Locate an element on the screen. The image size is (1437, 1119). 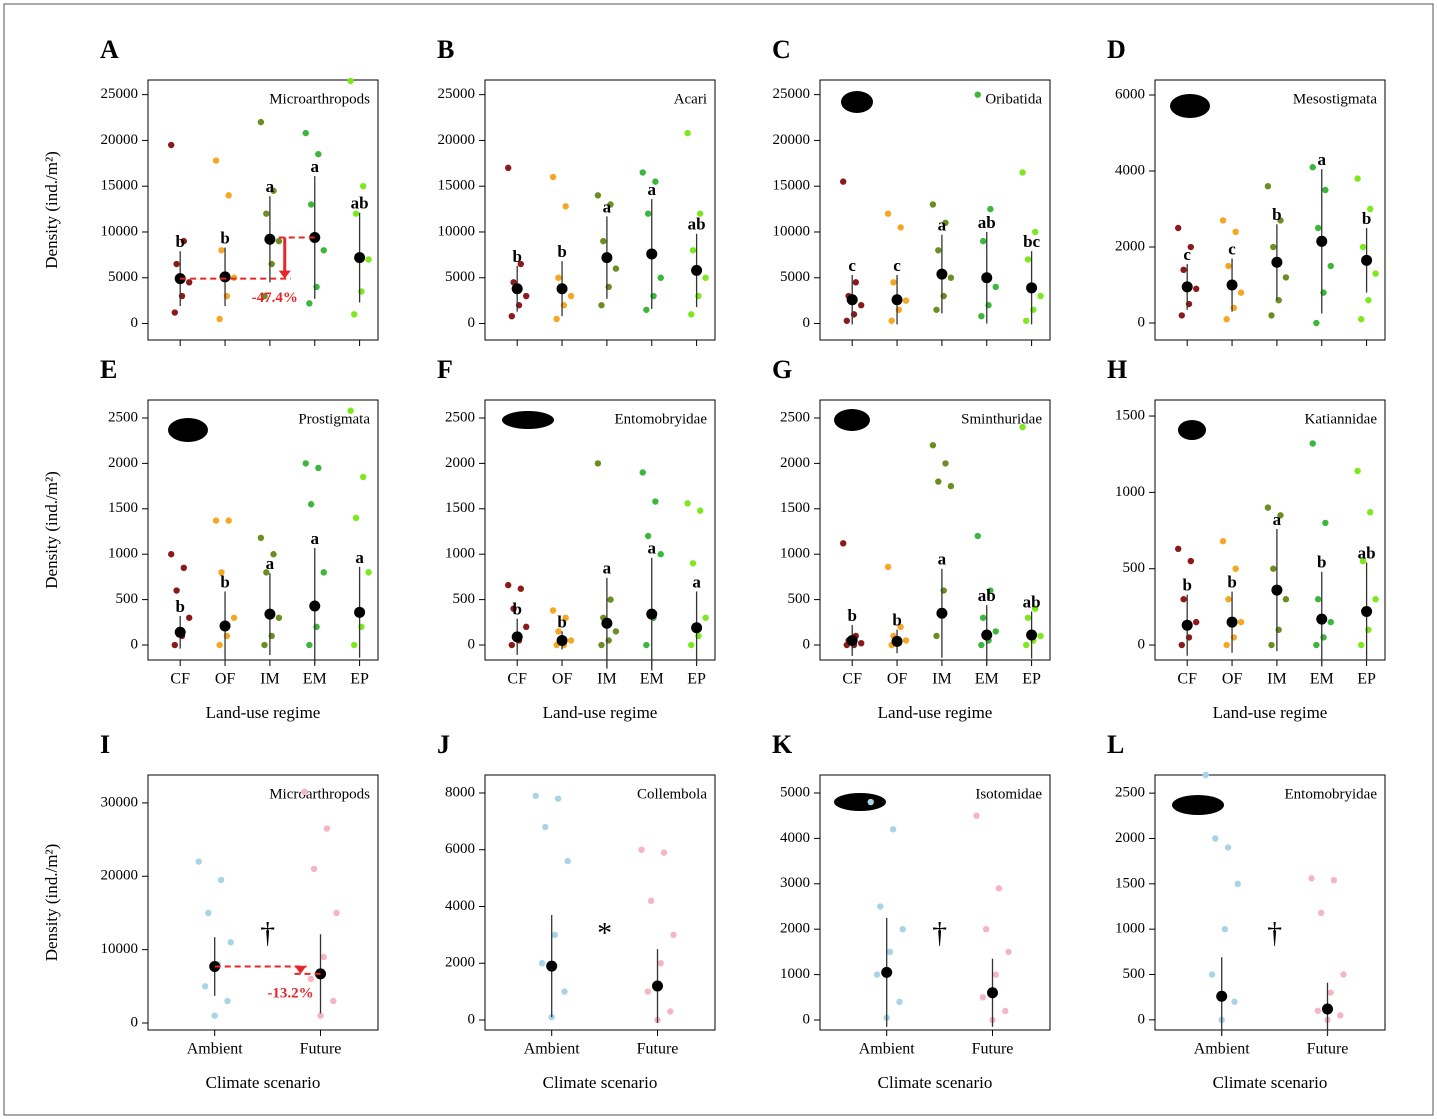
significance-letter: ab is located at coordinates (1032, 601).